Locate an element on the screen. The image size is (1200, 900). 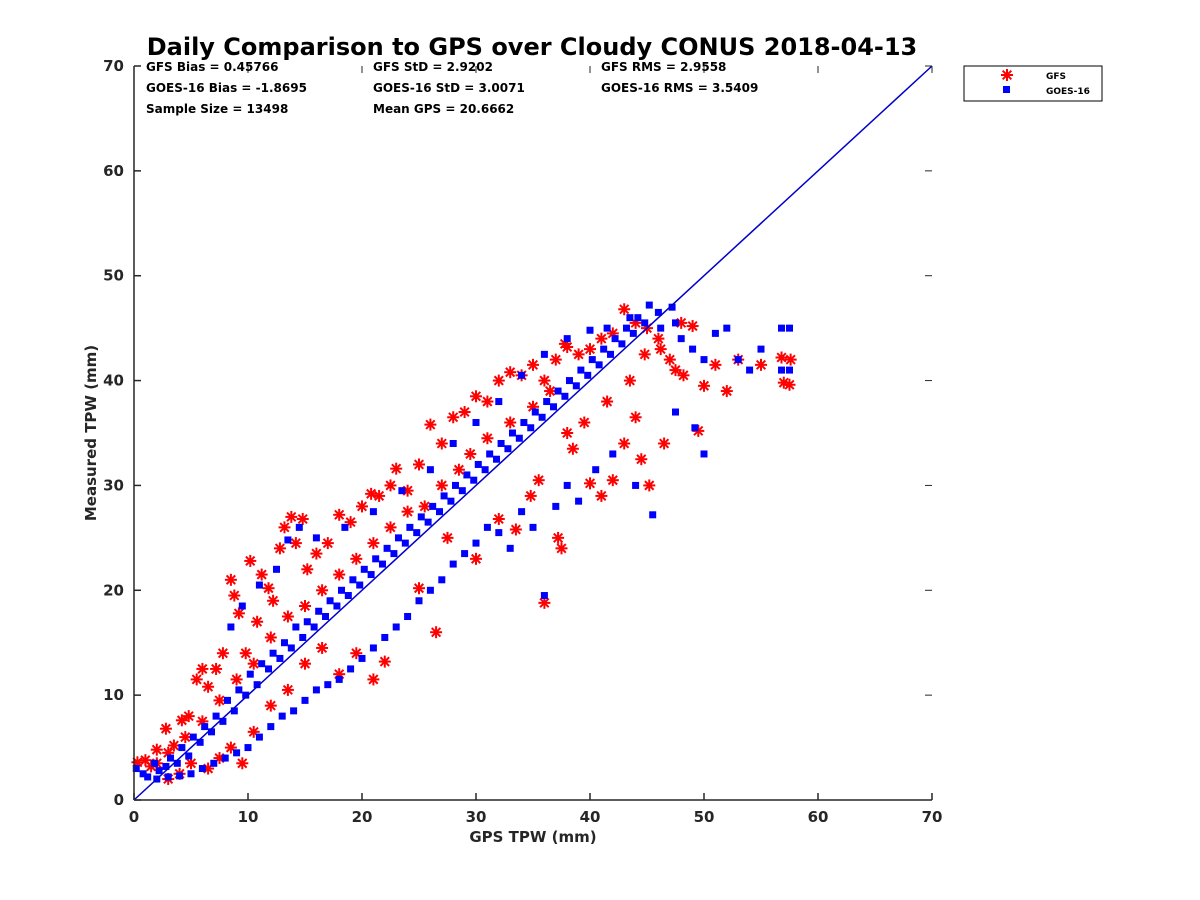
stat-gfs-bias: GFS Bias = 0.45766 is located at coordinates (212, 67).